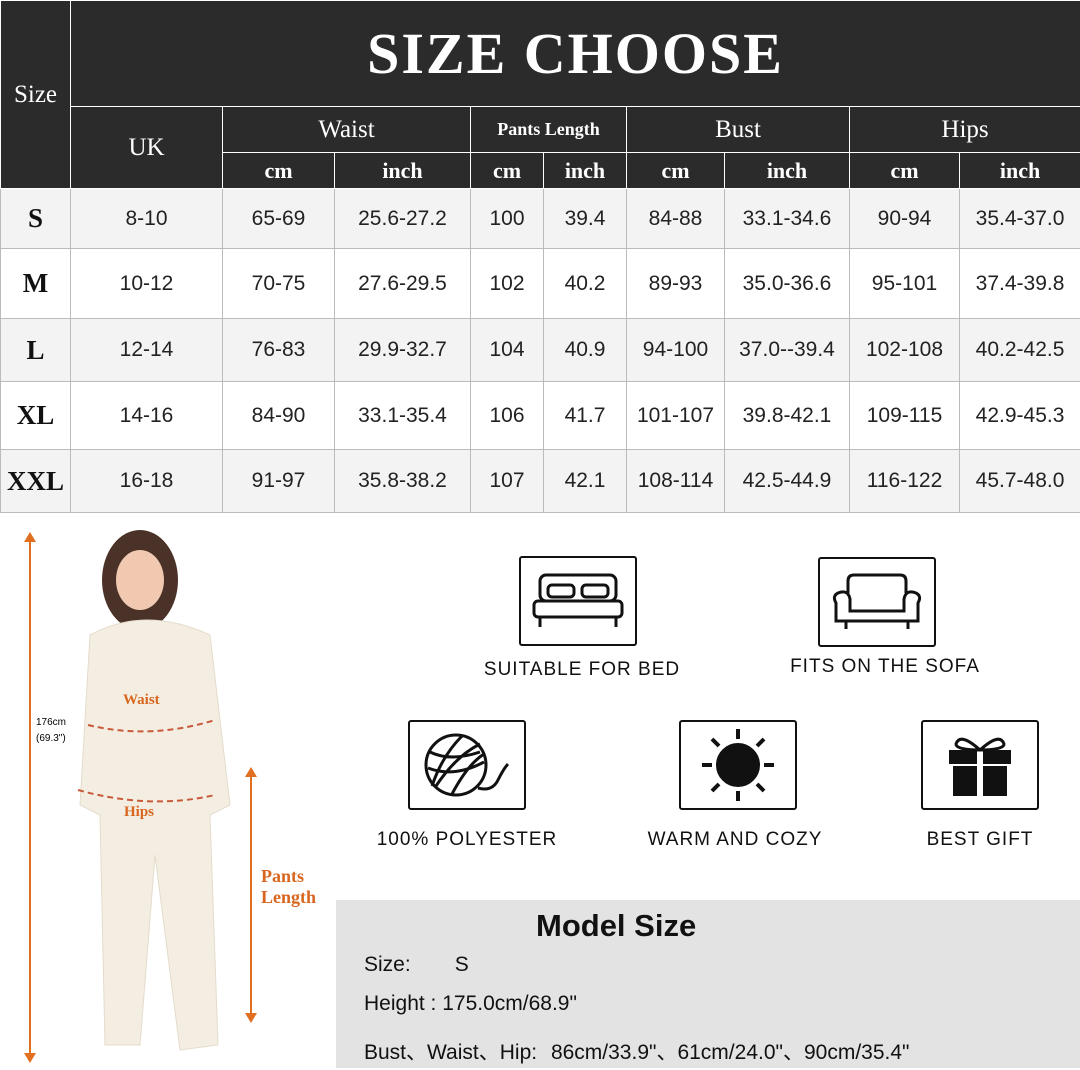 This screenshot has width=1080, height=1070. Describe the element at coordinates (1019, 415) in the screenshot. I see `table-cell: 42.9-45.3` at that location.